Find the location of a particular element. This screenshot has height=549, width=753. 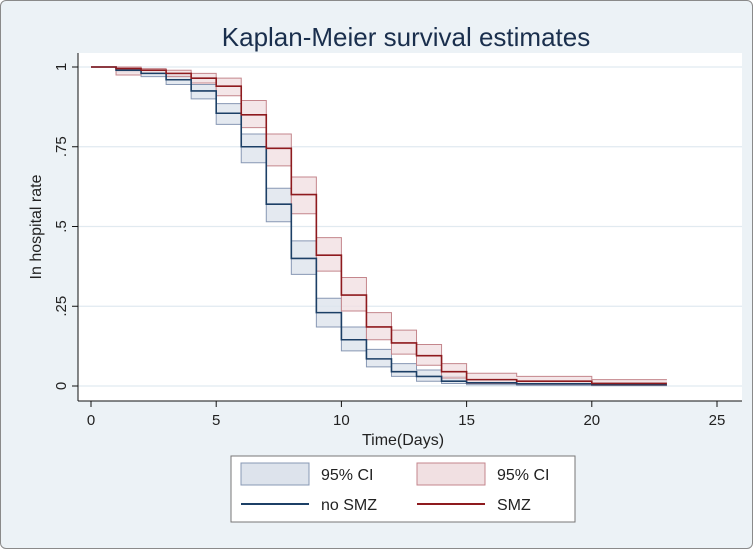

y-tick-label-1: .25 is located at coordinates (61, 306).